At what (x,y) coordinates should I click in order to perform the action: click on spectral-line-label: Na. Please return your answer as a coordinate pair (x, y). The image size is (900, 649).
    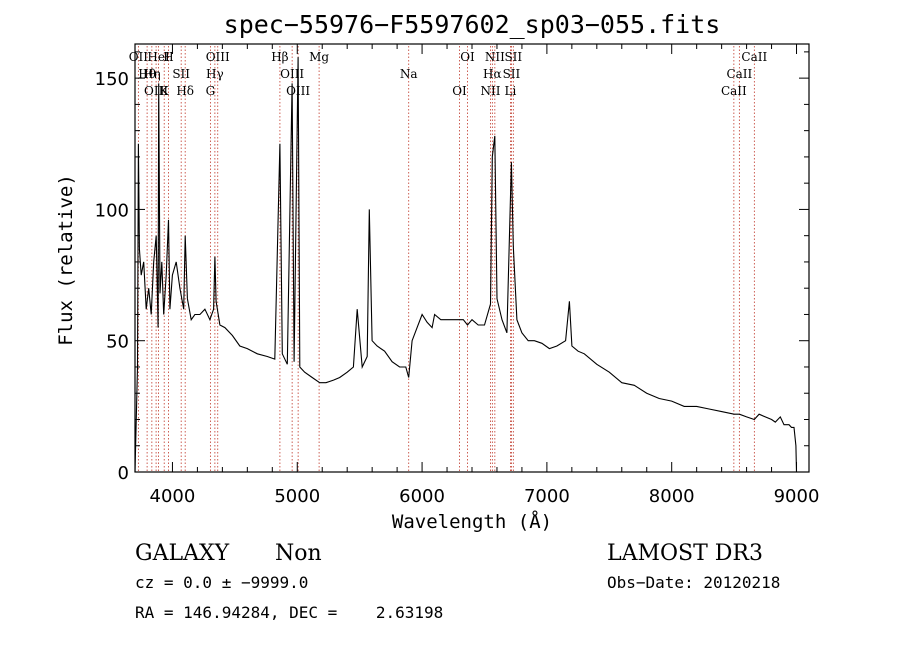
    Looking at the image, I should click on (409, 74).